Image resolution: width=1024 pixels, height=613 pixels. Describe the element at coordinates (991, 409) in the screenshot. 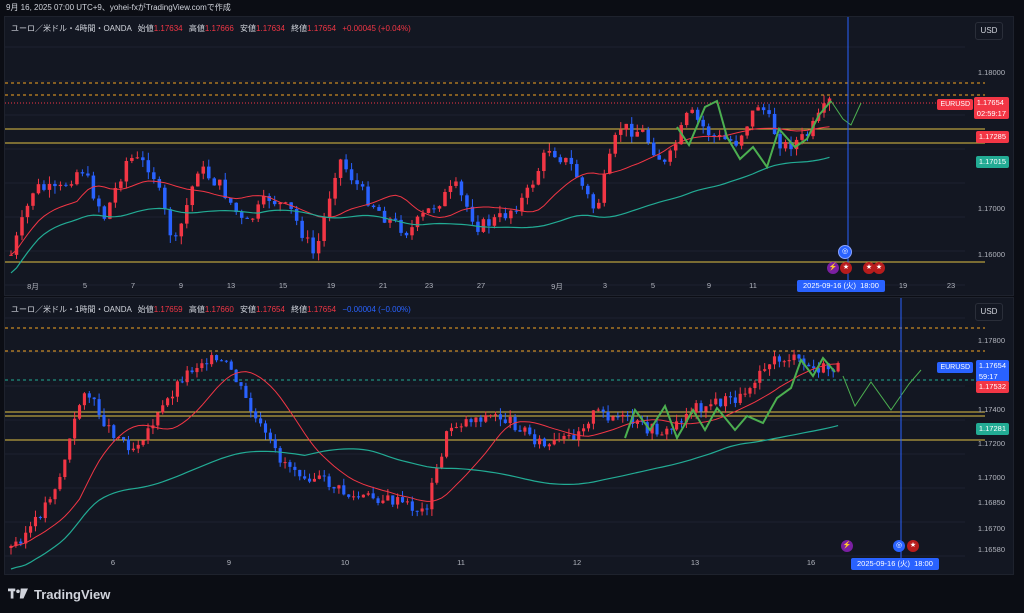

I see `y-tick: 1.17400` at that location.